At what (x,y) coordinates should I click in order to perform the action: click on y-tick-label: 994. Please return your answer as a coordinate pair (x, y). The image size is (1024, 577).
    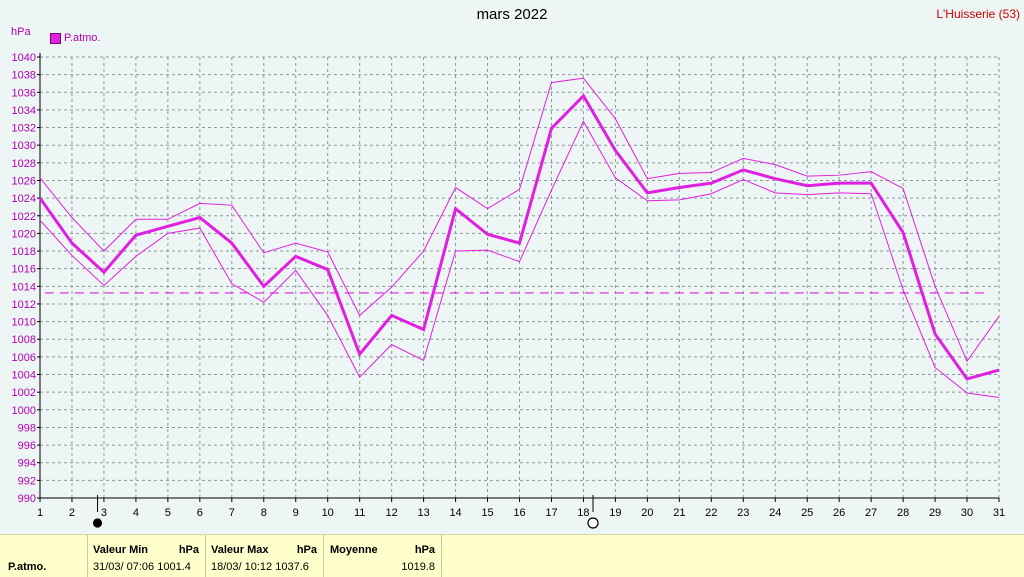
    Looking at the image, I should click on (27, 464).